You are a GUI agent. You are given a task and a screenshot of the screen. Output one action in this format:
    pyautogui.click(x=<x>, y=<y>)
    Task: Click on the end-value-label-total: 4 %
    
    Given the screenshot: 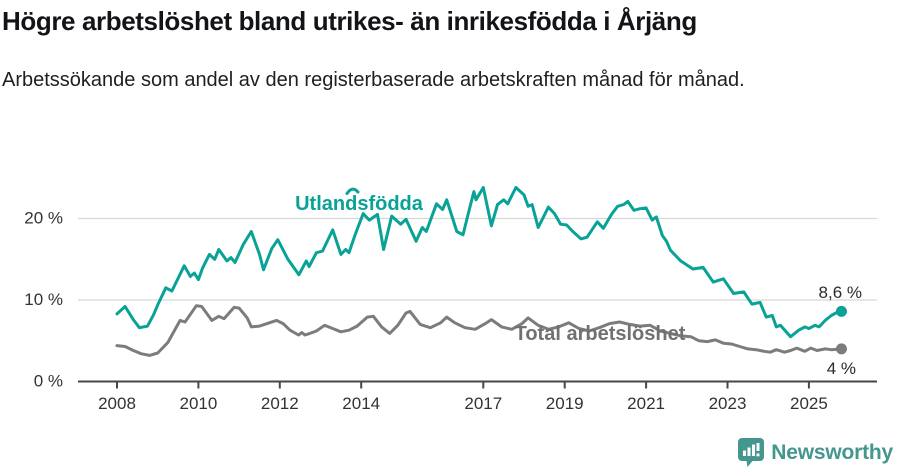 What is the action you would take?
    pyautogui.click(x=841, y=368)
    